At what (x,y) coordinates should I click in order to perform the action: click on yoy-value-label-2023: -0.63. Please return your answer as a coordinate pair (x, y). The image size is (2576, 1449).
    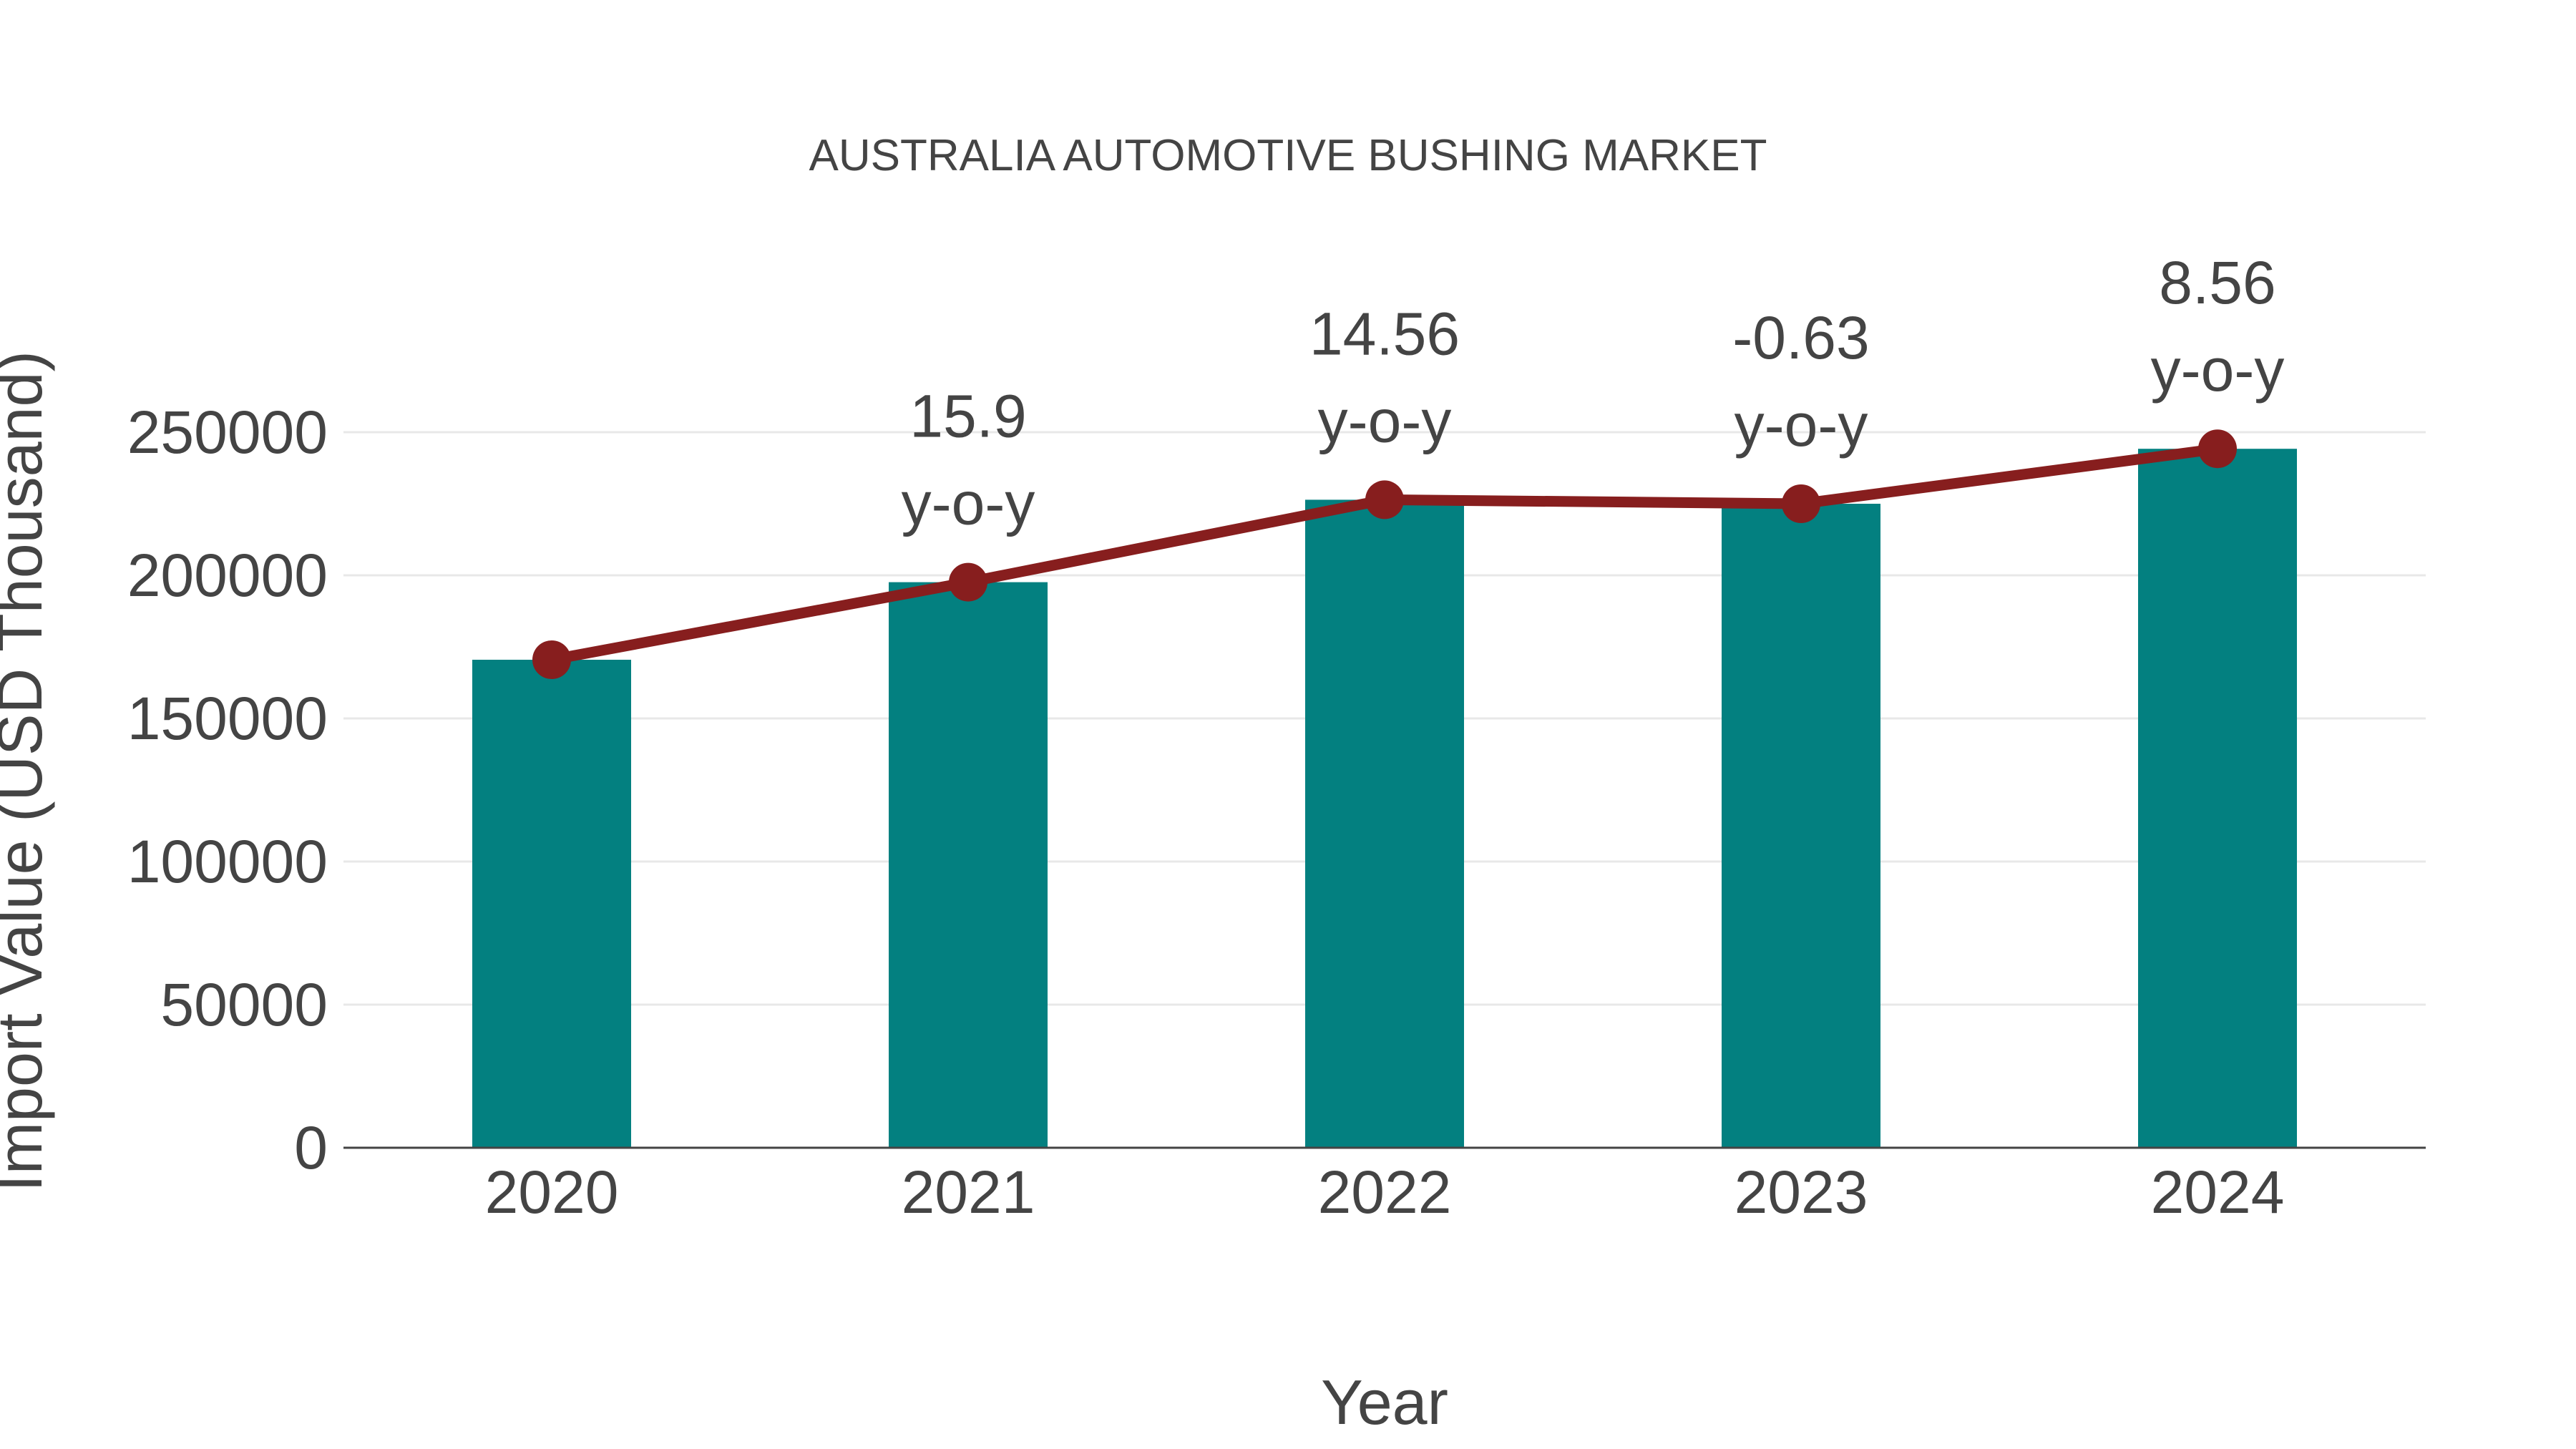
    Looking at the image, I should click on (1800, 337).